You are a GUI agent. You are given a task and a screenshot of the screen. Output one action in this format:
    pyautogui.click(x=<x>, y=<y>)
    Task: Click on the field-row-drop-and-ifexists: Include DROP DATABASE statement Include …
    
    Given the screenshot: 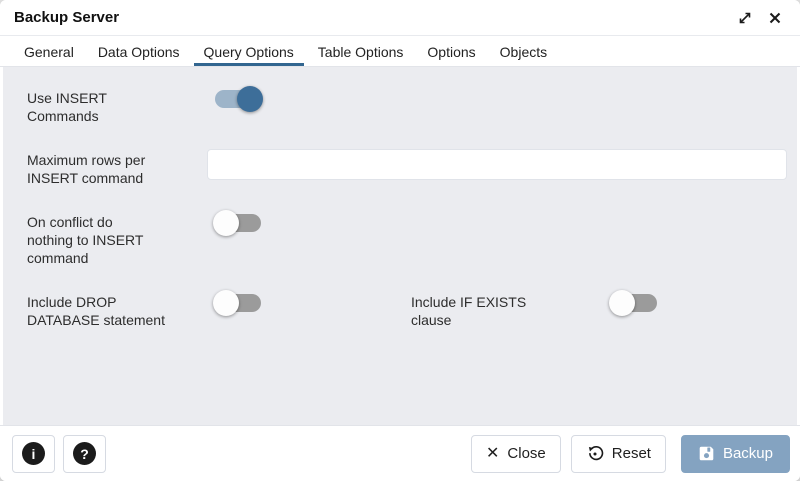 What is the action you would take?
    pyautogui.click(x=412, y=309)
    